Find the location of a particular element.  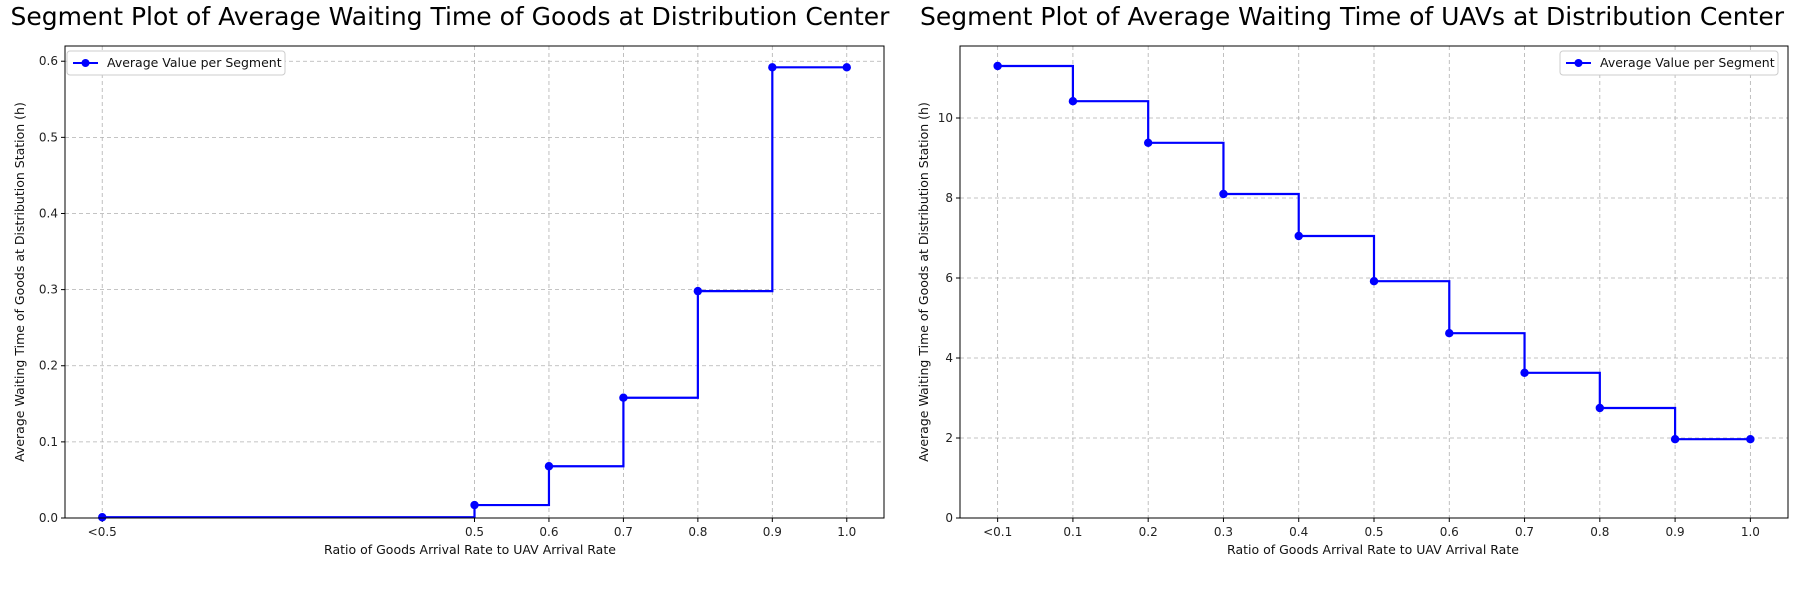

x-tick-label: 0.4 is located at coordinates (1298, 532).